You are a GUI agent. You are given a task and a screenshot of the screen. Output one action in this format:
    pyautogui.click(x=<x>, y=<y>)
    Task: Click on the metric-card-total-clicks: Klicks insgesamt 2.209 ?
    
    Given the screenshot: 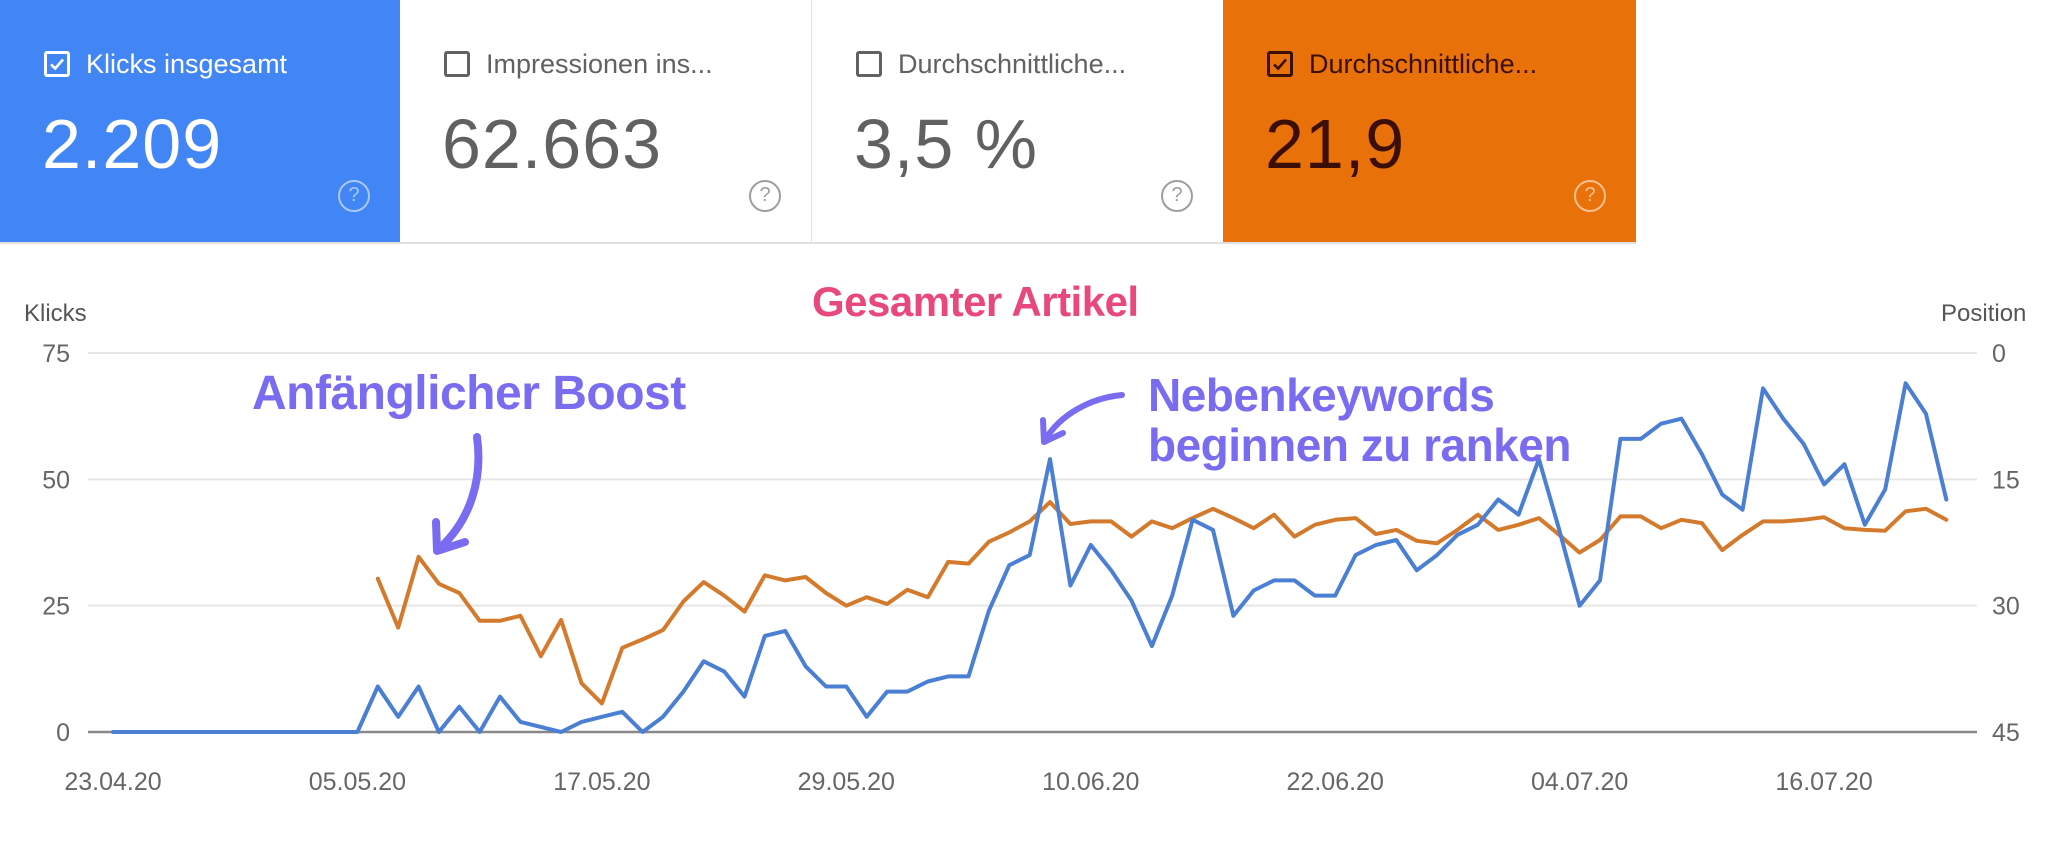 What is the action you would take?
    pyautogui.click(x=200, y=121)
    